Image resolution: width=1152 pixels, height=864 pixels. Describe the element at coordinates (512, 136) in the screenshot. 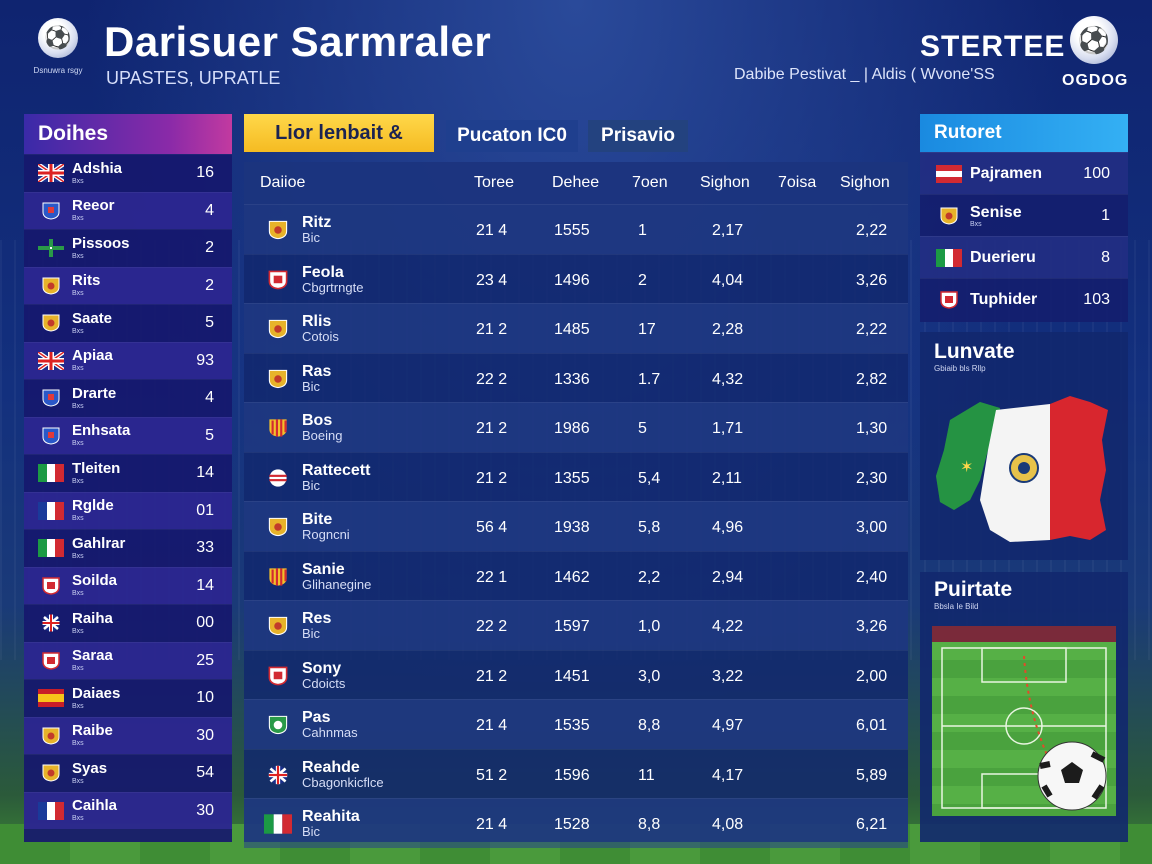

I see `tab-secondary: Pucaton IC0` at that location.